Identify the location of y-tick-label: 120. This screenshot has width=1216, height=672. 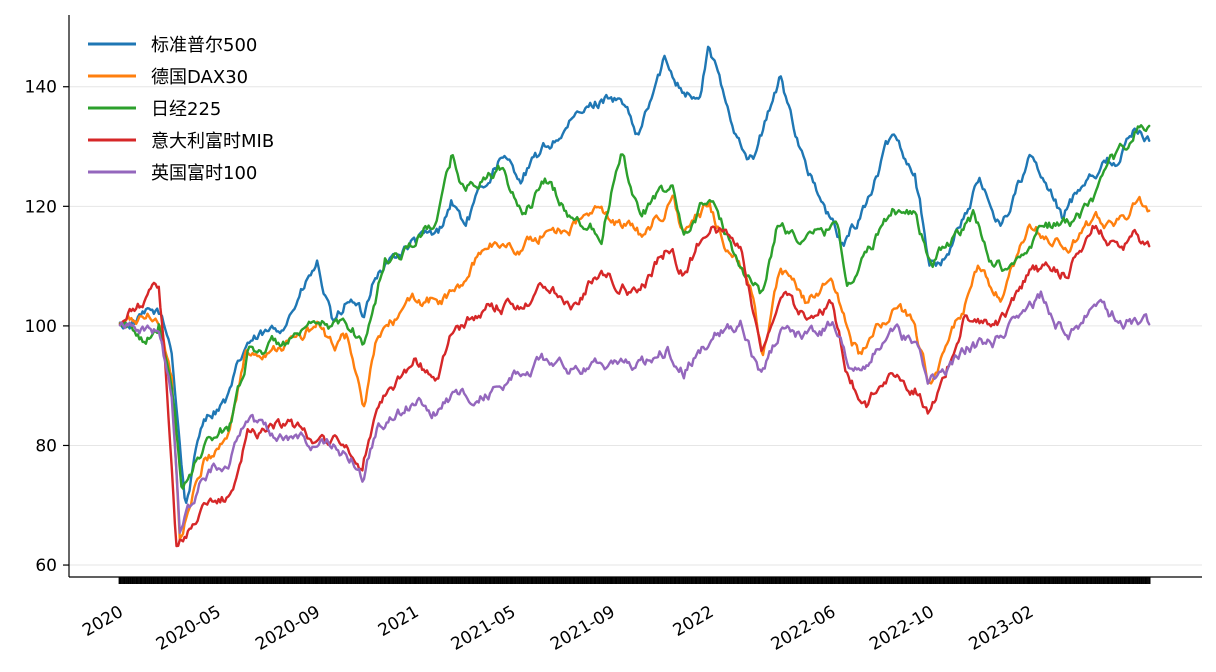
(41, 207).